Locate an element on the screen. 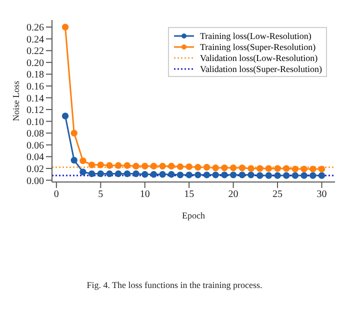  y-tick-label: 0.12 is located at coordinates (35, 110).